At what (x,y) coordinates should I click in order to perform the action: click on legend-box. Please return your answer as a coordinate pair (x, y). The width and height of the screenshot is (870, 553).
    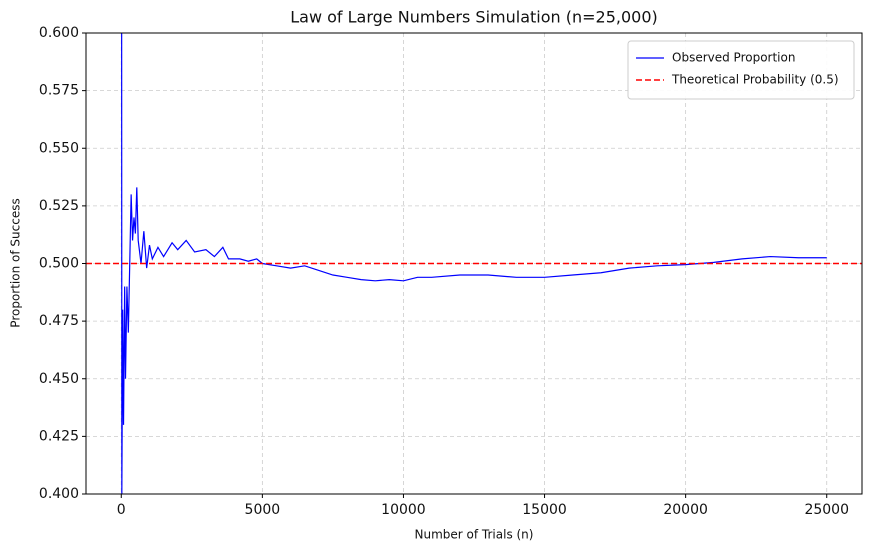
    Looking at the image, I should click on (741, 70).